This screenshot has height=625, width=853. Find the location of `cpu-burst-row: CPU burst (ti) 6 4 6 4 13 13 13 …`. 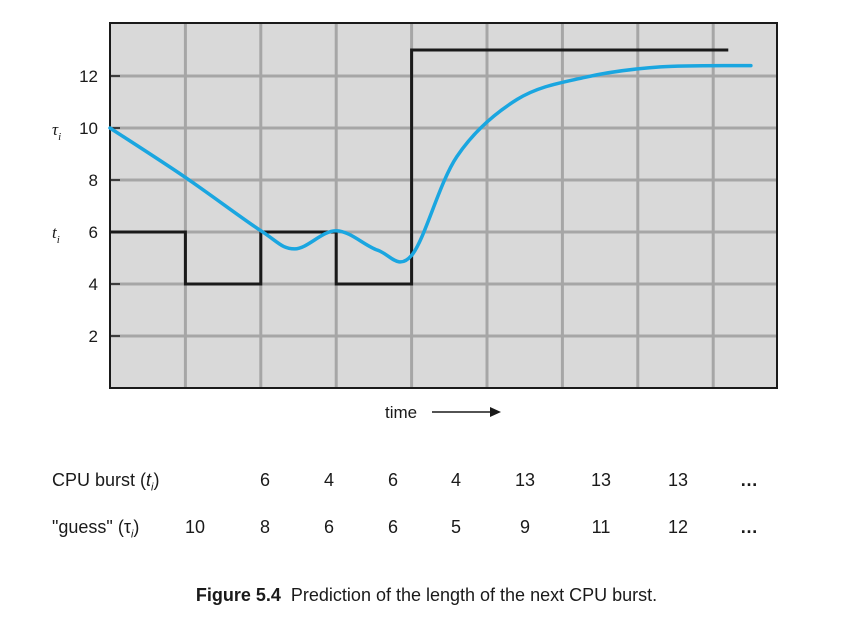

cpu-burst-row: CPU burst (ti) 6 4 6 4 13 13 13 … is located at coordinates (426, 482).